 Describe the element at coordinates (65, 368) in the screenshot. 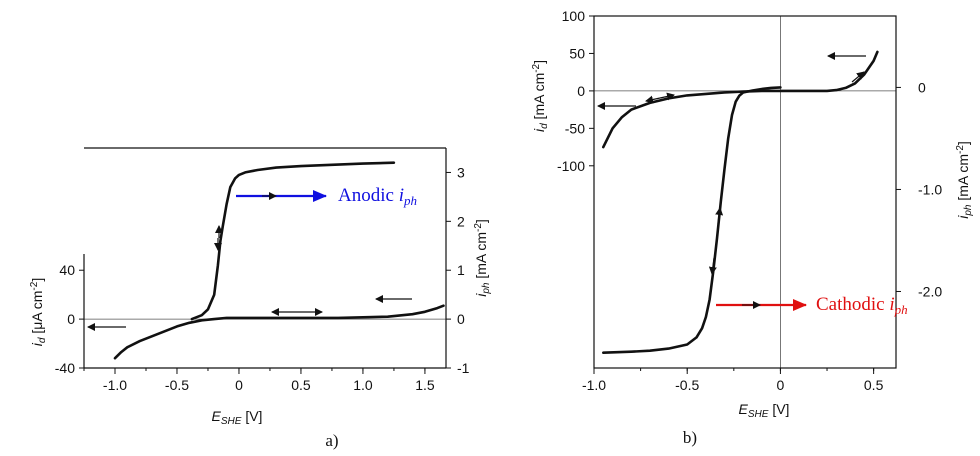

I see `y-left-tick-label: -40` at that location.